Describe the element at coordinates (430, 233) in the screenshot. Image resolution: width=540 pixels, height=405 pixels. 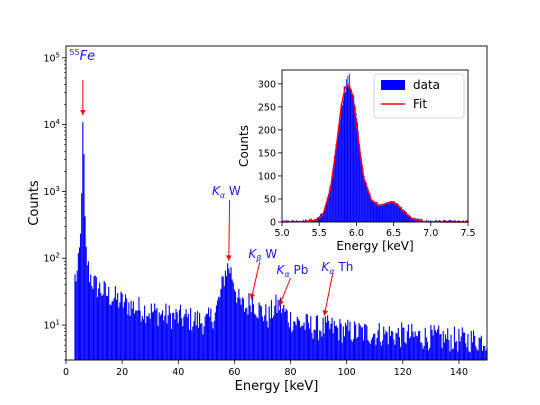
I see `inset-x-tick-label: 7.0` at that location.